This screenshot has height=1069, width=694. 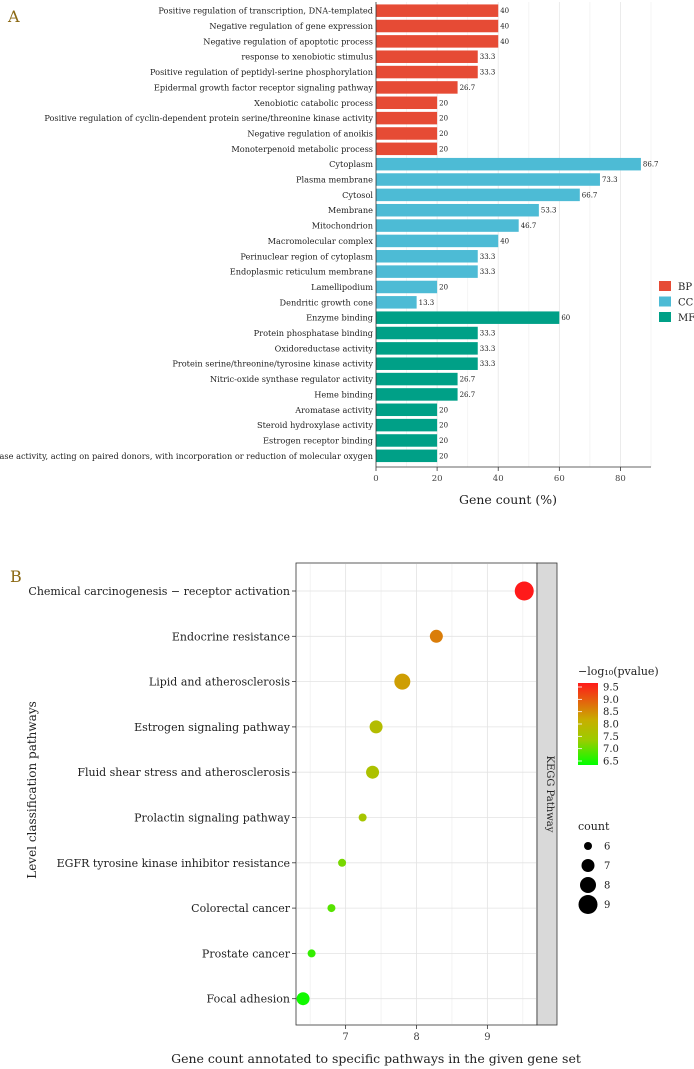 What do you see at coordinates (324, 348) in the screenshot?
I see `category-label: Oxidoreductase activity` at bounding box center [324, 348].